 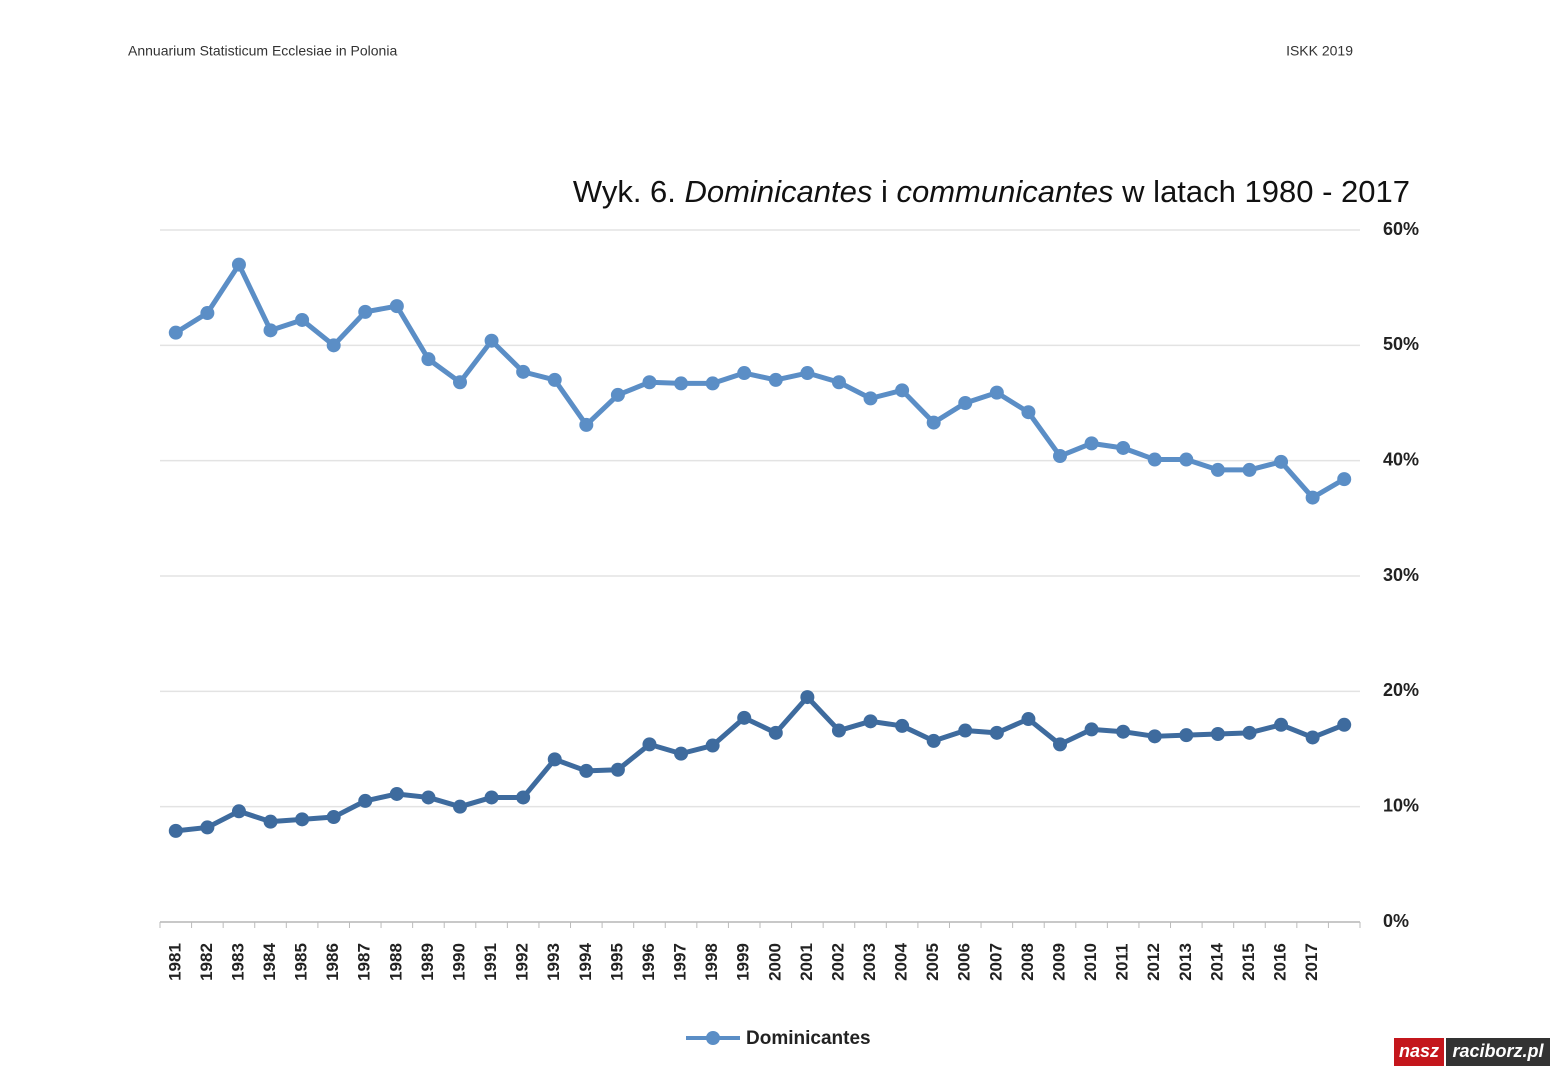 I want to click on x-tick-label: 1989, so click(x=427, y=962).